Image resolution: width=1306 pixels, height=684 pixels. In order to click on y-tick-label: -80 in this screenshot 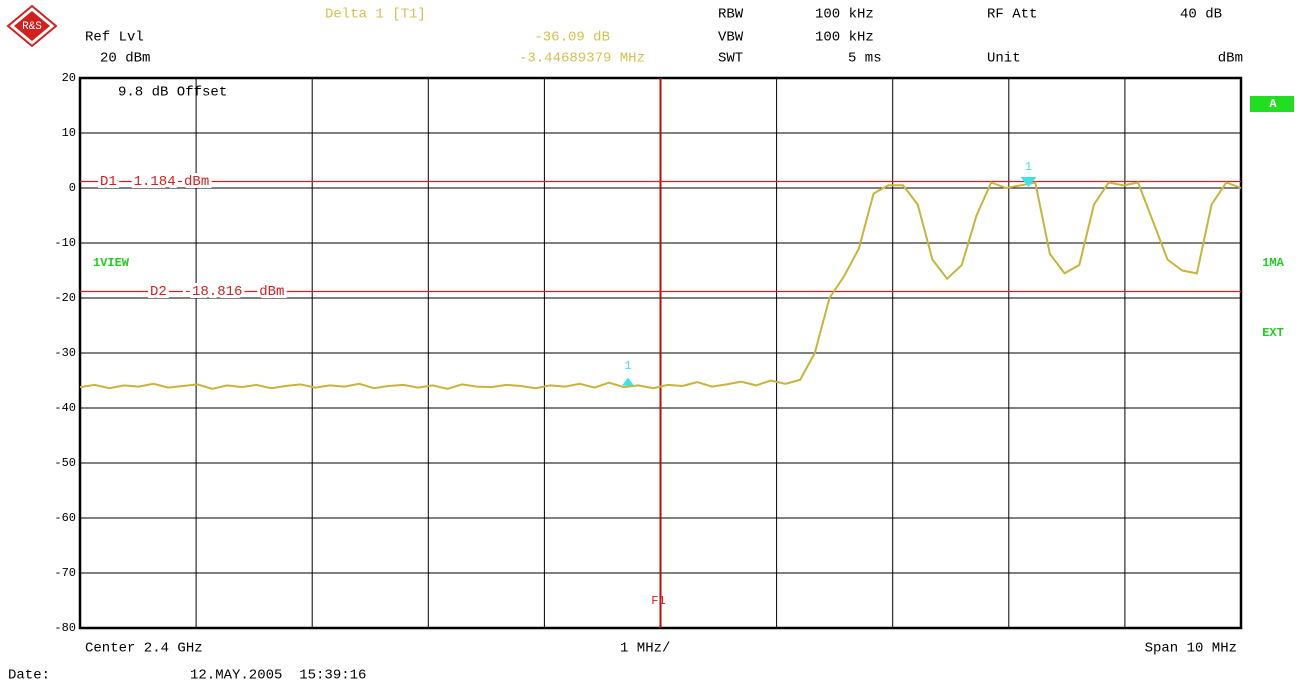, I will do `click(65, 628)`.